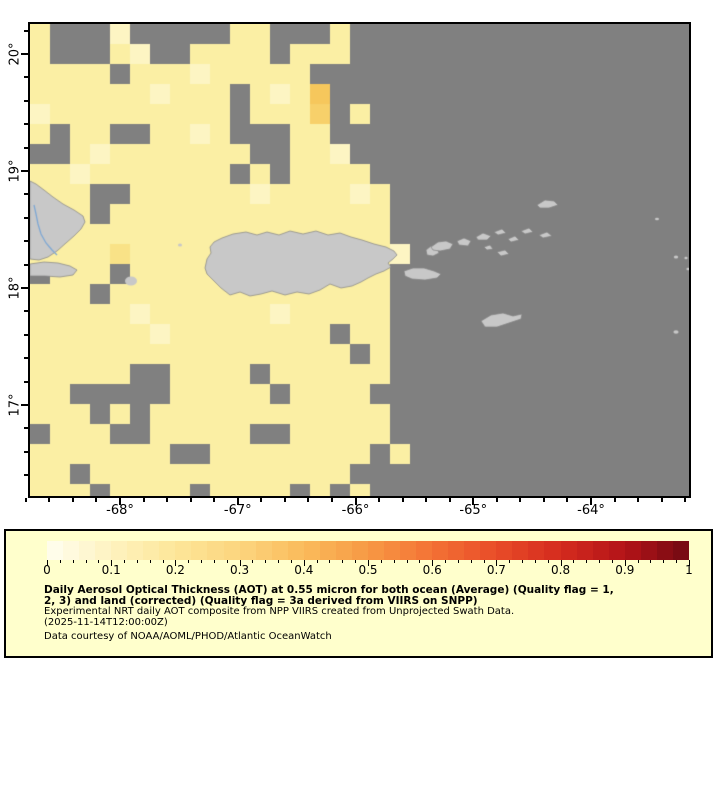 The image size is (720, 800). I want to click on lat-axis-label: 19°, so click(15, 171).